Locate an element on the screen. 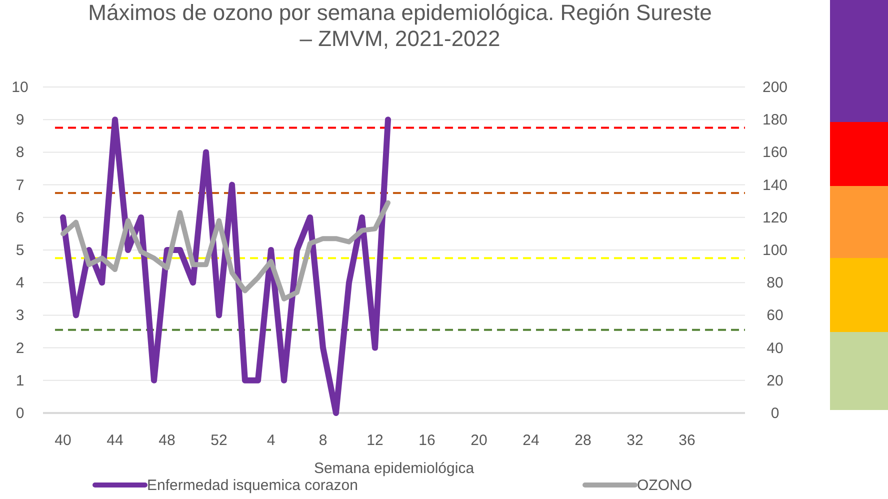  x-tick-label: 32 is located at coordinates (635, 440).